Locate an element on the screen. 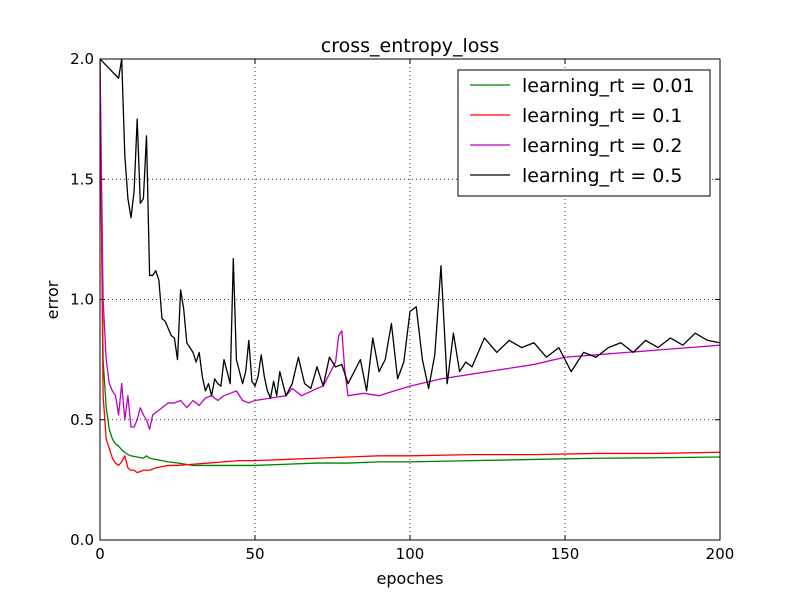  x-tick-label-3: 150 is located at coordinates (565, 554).